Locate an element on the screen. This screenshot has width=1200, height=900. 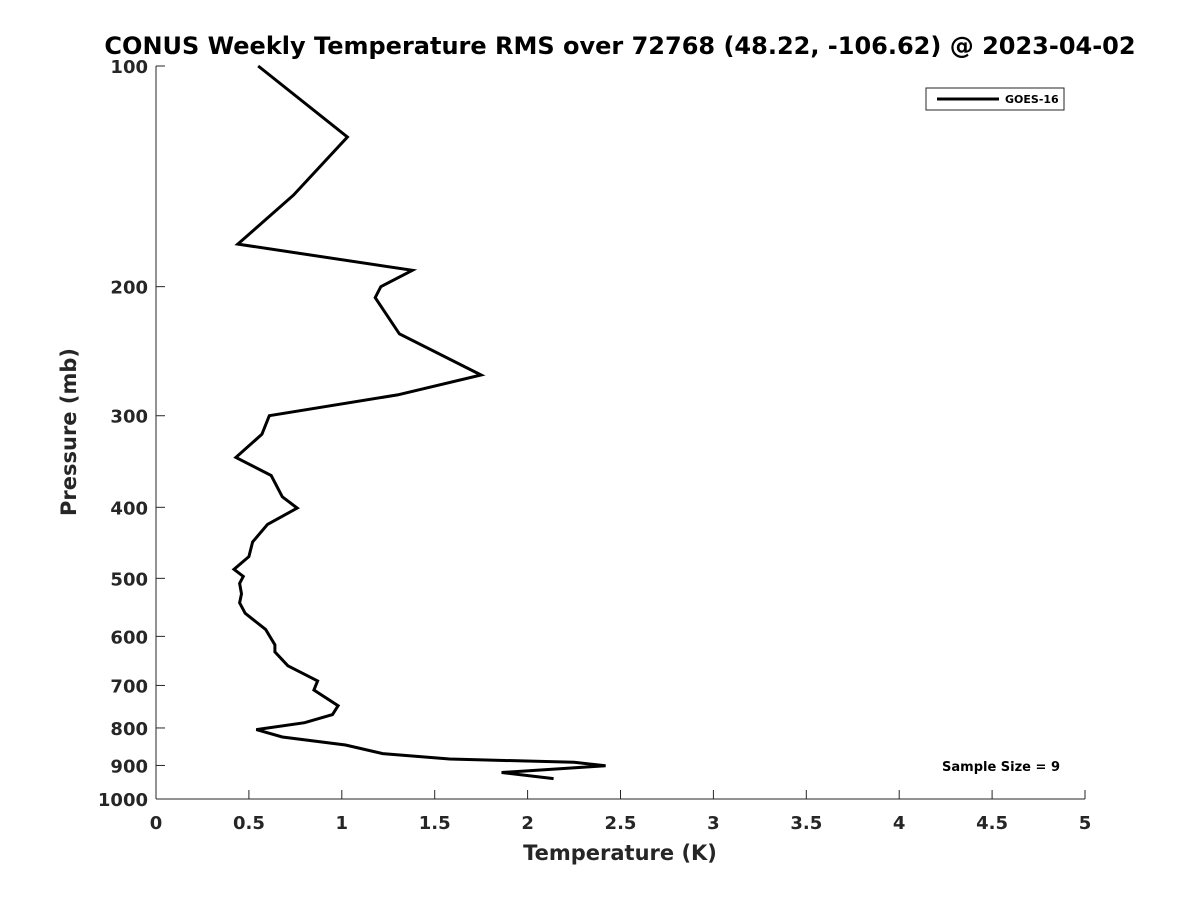
x-tick-label: 3.5 is located at coordinates (806, 823).